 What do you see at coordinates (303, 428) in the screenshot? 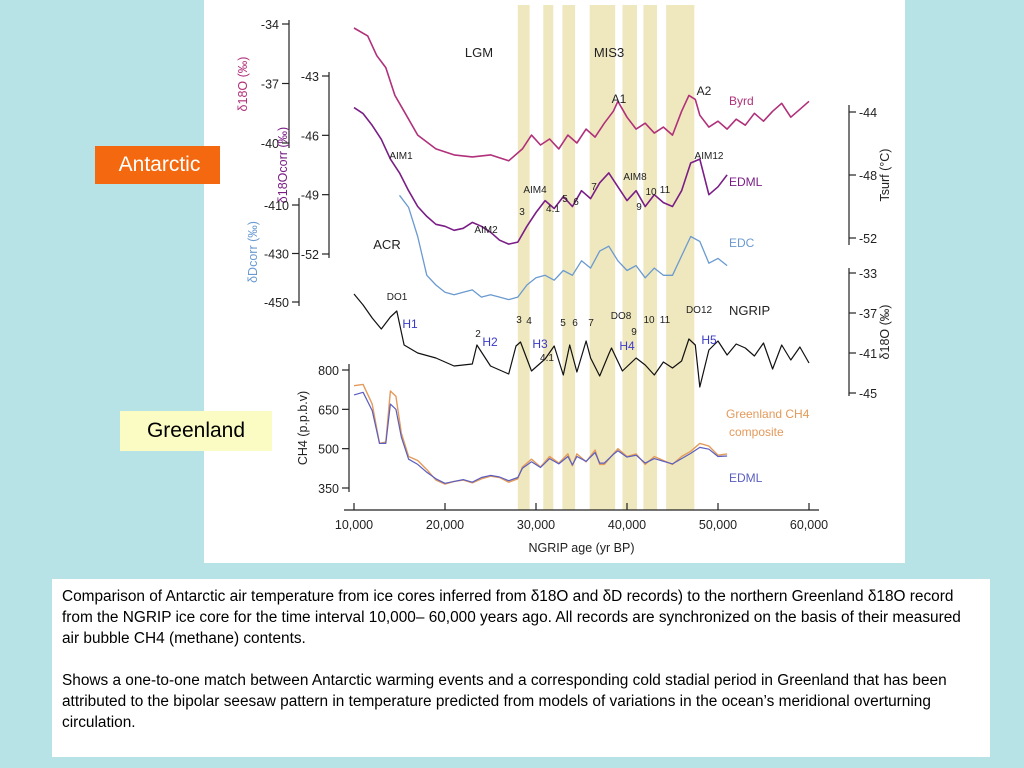
I see `y-axis-label: CH4 (p.p.b.v)` at bounding box center [303, 428].